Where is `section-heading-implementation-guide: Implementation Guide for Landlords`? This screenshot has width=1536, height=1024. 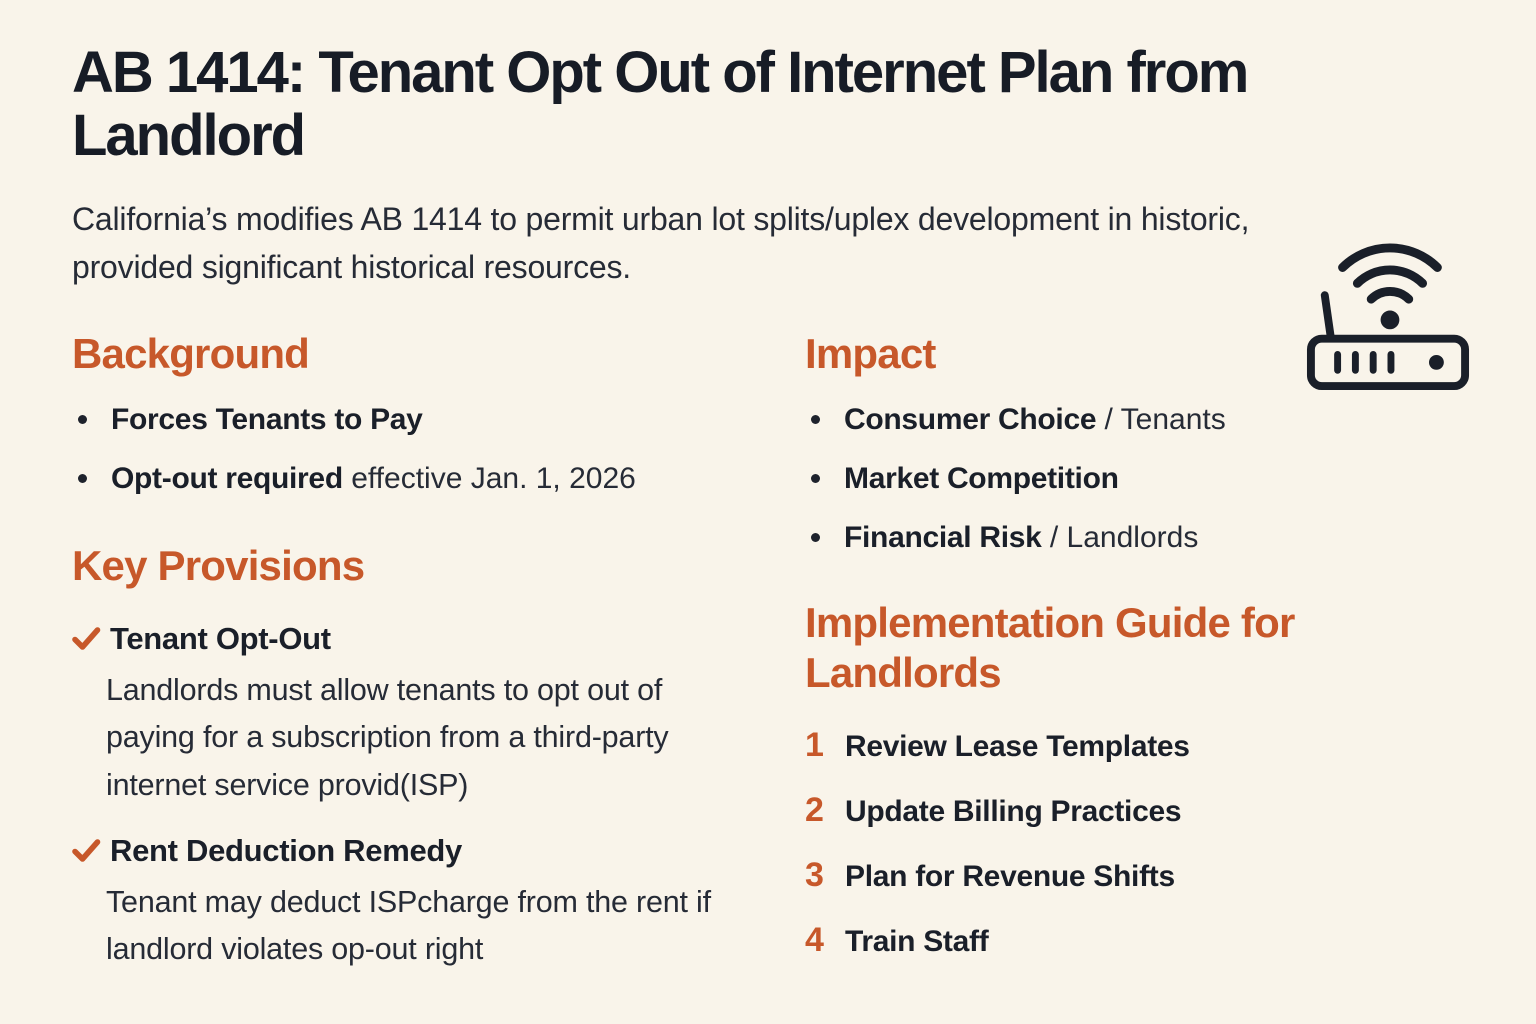
section-heading-implementation-guide: Implementation Guide for Landlords is located at coordinates (1050, 647).